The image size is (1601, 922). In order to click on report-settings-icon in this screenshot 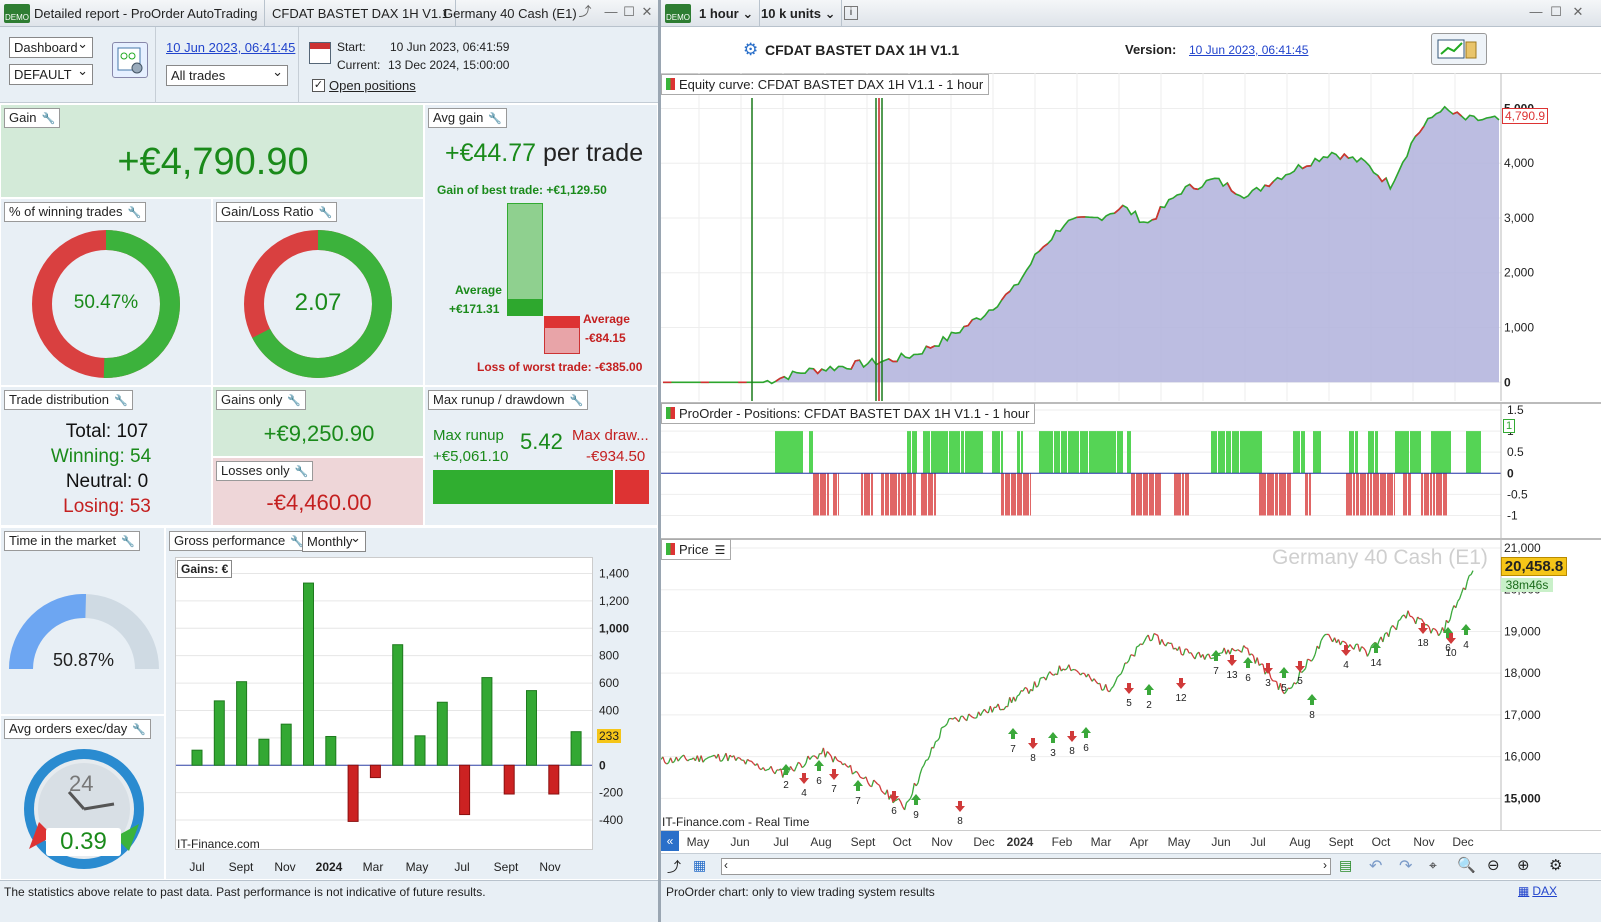, I will do `click(130, 60)`.